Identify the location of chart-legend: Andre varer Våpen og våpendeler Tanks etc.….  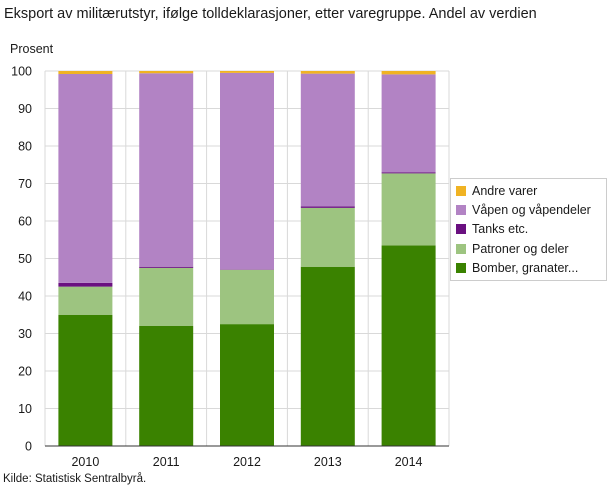
(528, 229).